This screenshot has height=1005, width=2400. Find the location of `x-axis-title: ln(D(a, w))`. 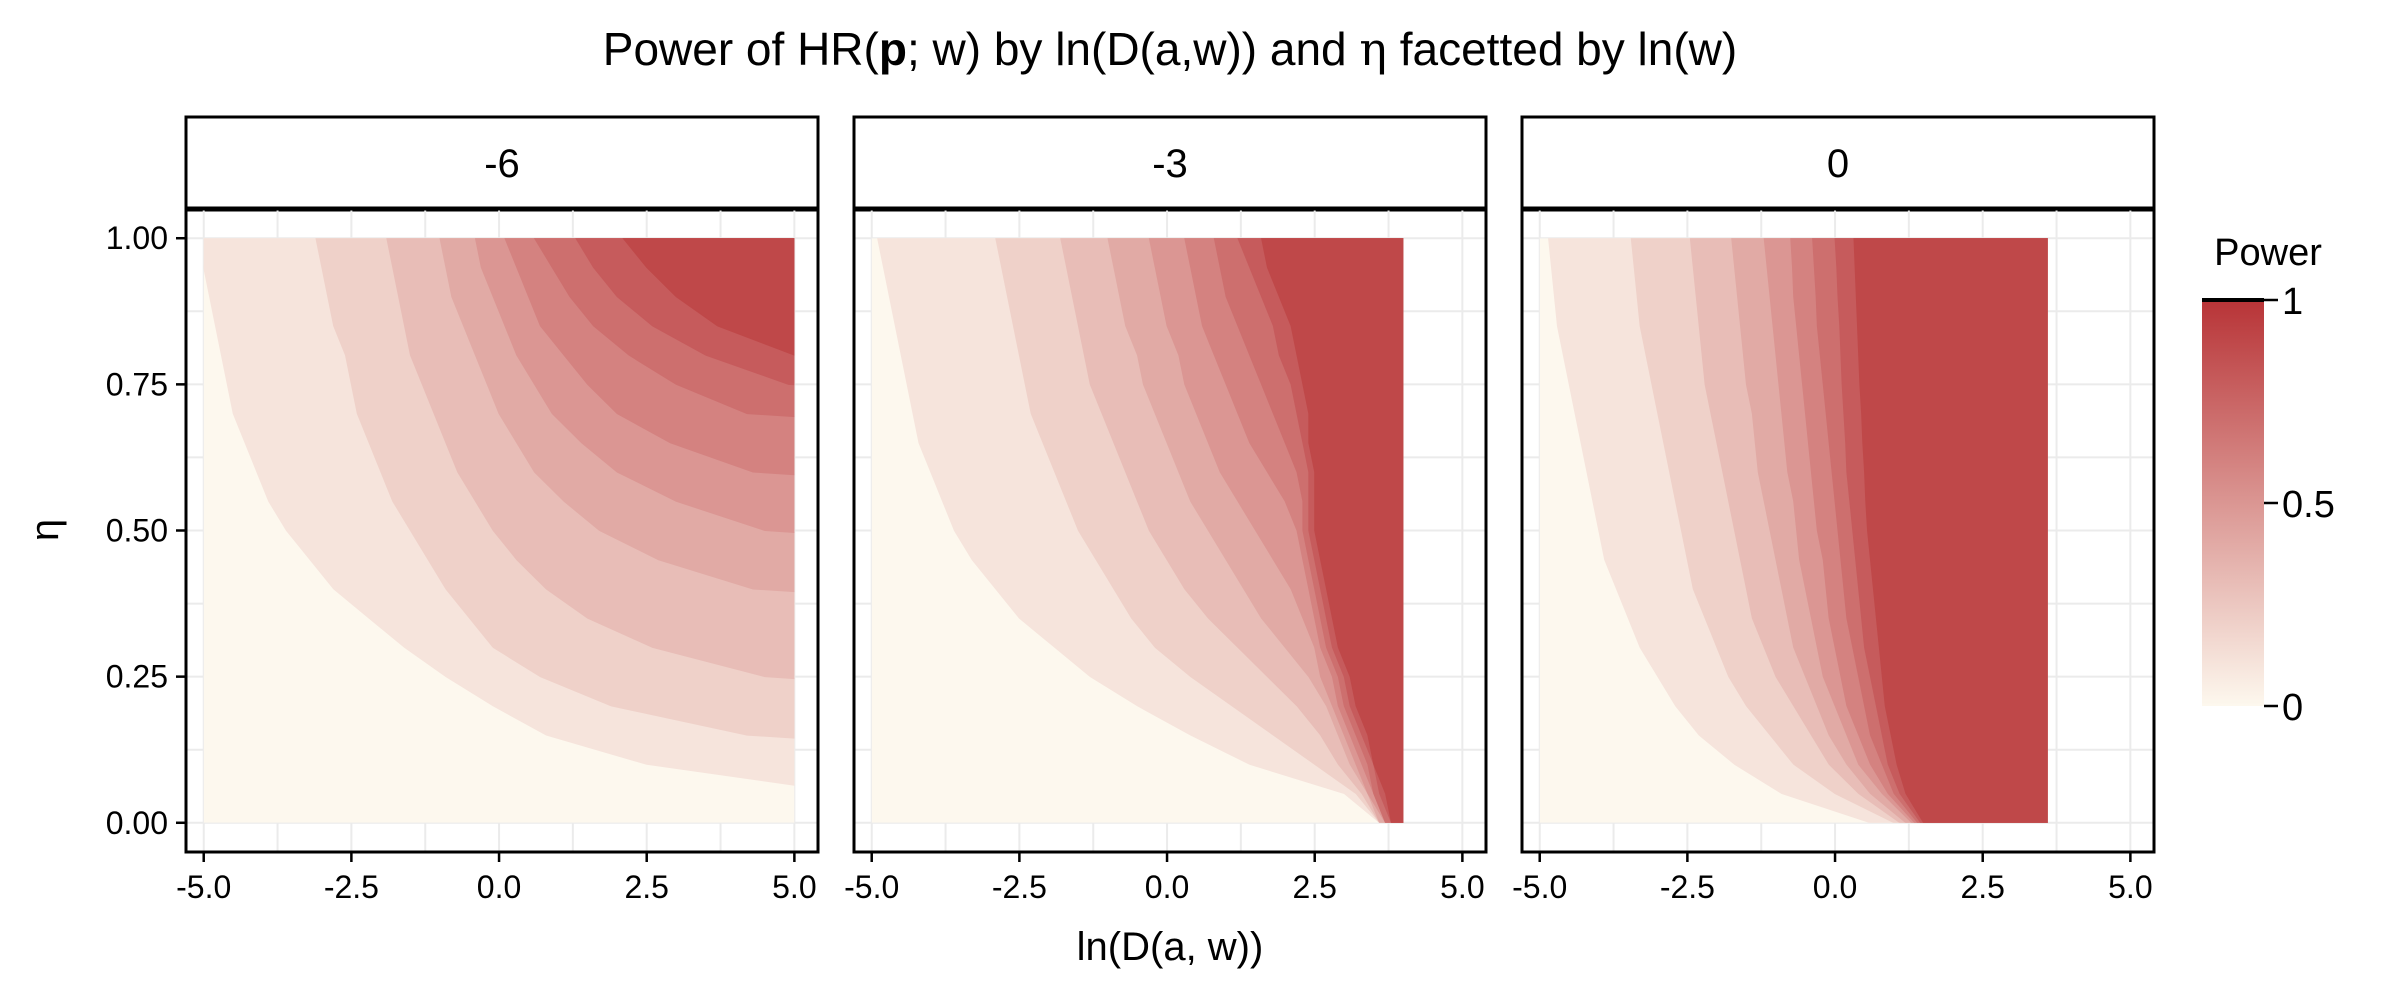

x-axis-title: ln(D(a, w)) is located at coordinates (1170, 947).